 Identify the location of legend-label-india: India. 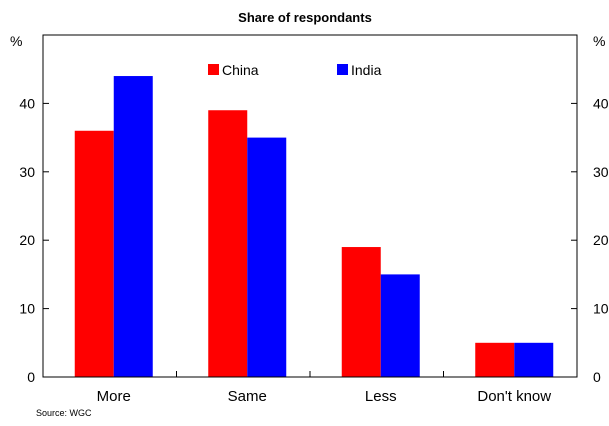
(366, 70).